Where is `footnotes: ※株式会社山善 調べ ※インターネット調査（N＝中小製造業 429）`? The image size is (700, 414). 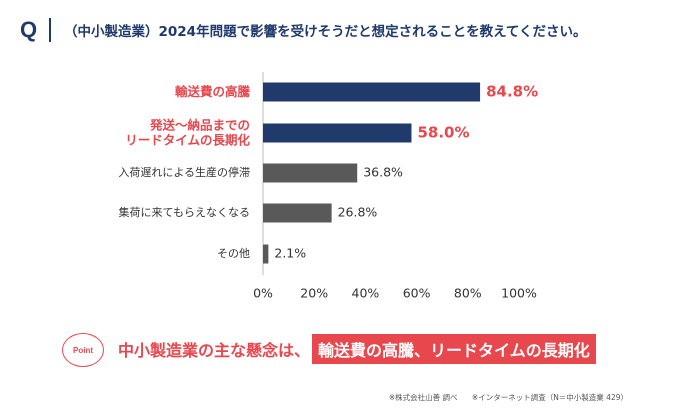
footnotes: ※株式会社山善 調べ ※インターネット調査（N＝中小製造業 429） is located at coordinates (508, 397).